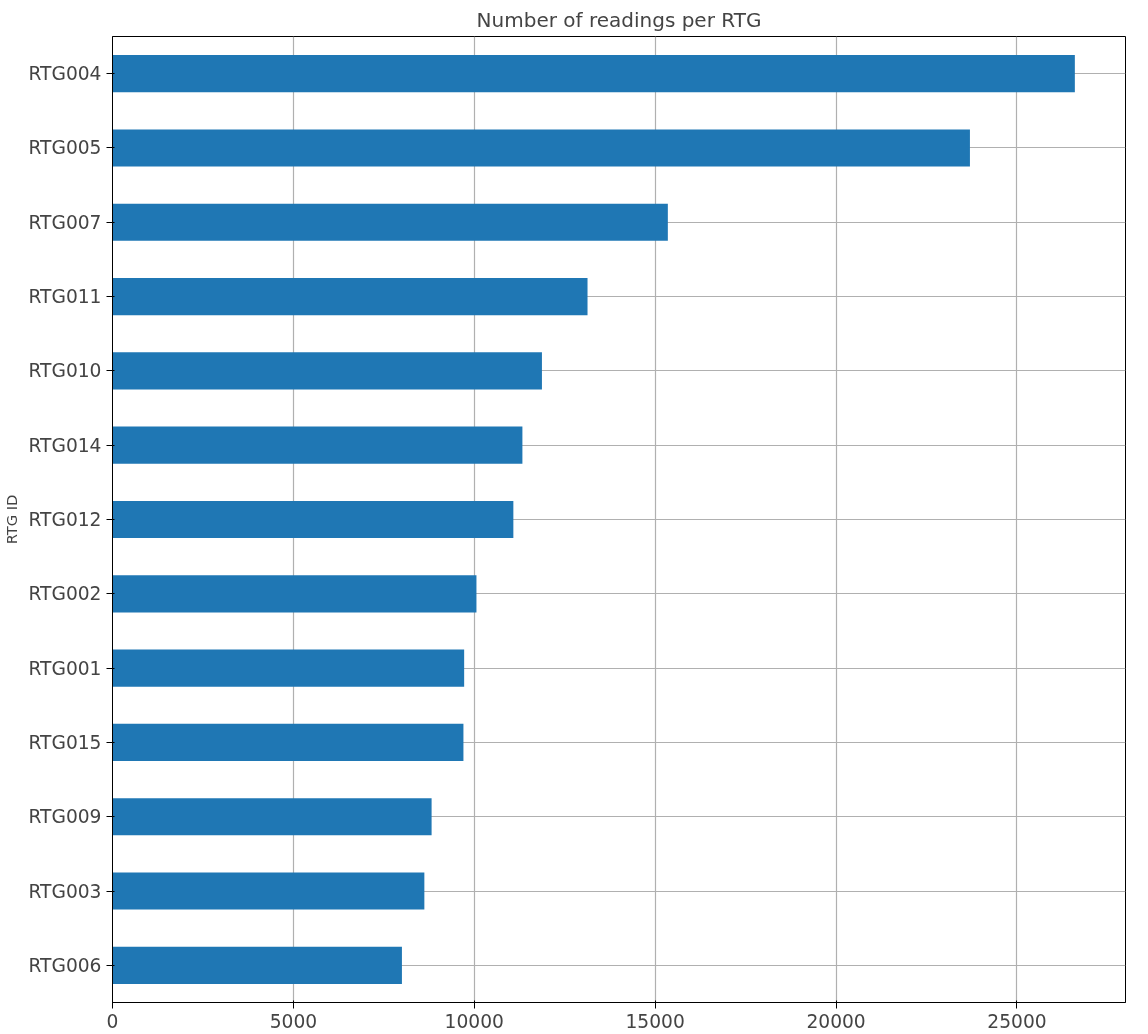  I want to click on y-tick-label: RTG014, so click(65, 445).